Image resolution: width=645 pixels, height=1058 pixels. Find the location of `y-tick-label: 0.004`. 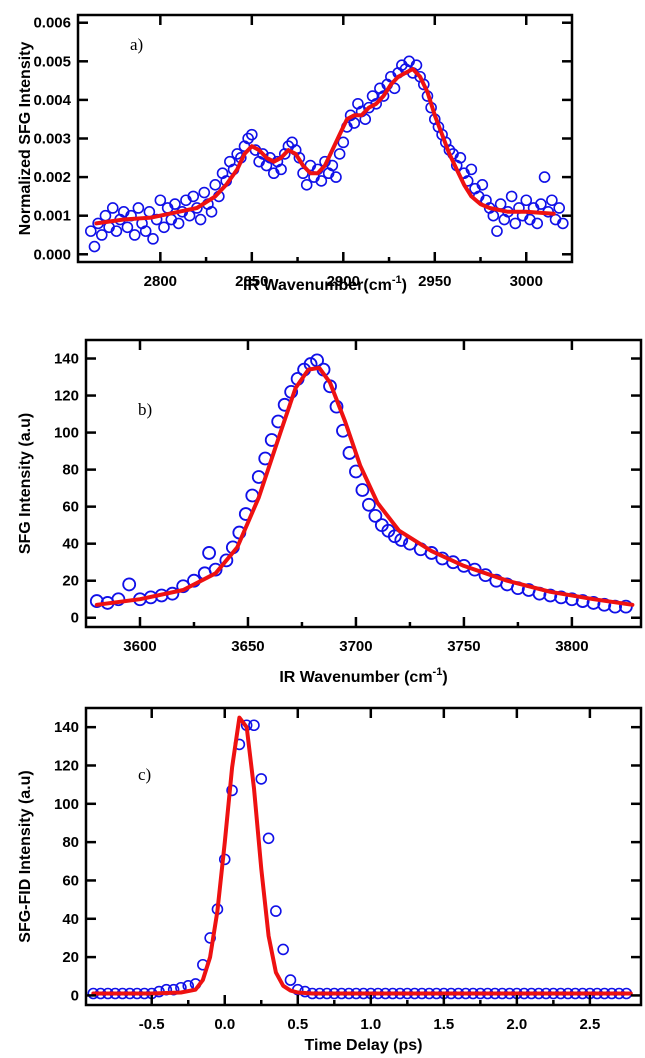

y-tick-label: 0.004 is located at coordinates (52, 100).